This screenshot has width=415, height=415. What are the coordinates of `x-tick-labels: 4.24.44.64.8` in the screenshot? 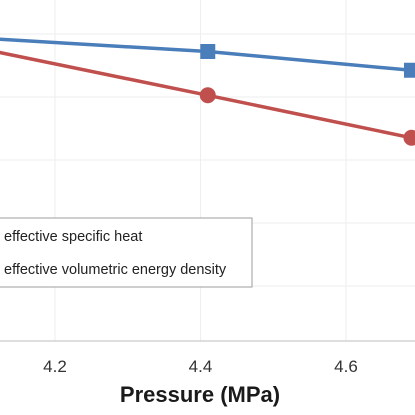 It's located at (200, 366).